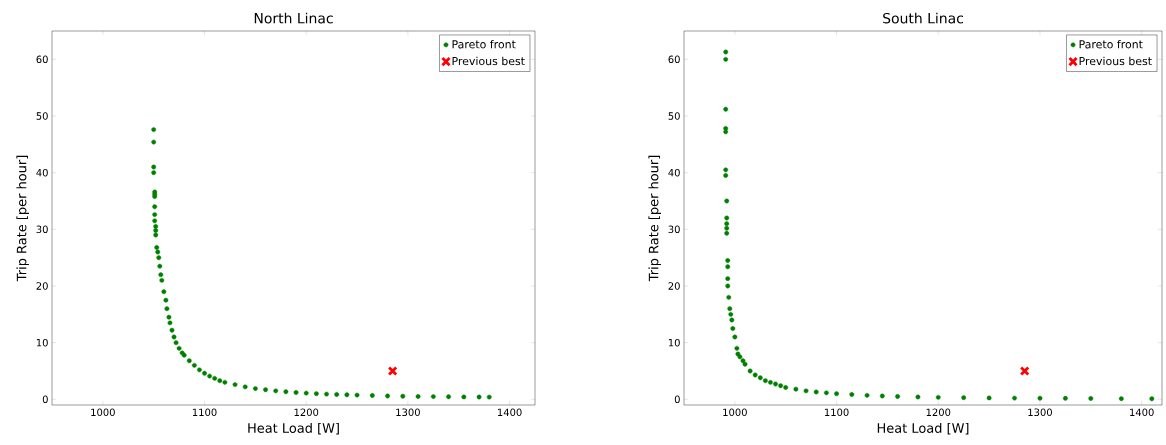  Describe the element at coordinates (293, 18) in the screenshot. I see `chart-title: North Linac` at that location.